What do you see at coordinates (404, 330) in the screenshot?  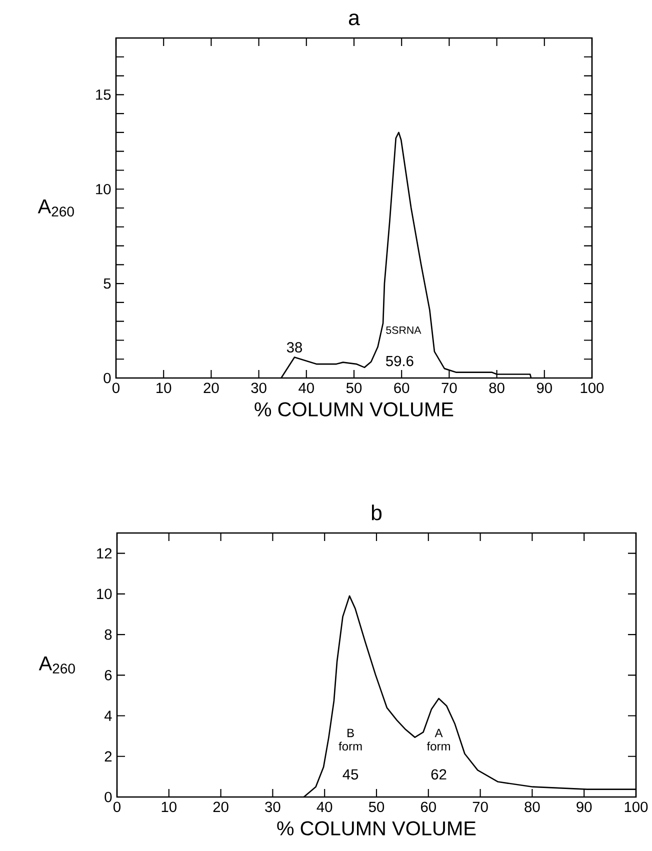 I see `annotation: 5SRNA` at bounding box center [404, 330].